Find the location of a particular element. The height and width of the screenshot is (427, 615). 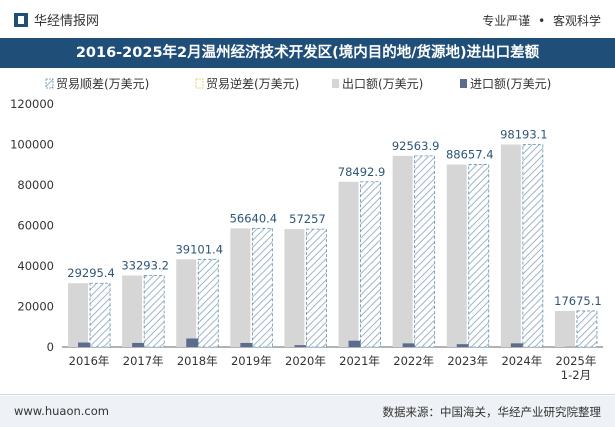

data-label: 33293.2 is located at coordinates (145, 266).